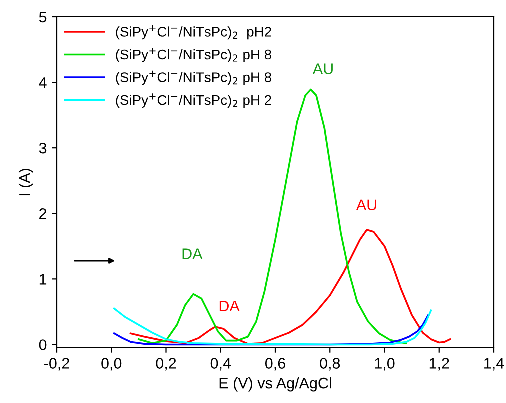 This screenshot has width=506, height=403. What do you see at coordinates (112, 364) in the screenshot?
I see `x-tick-label: 0,0` at bounding box center [112, 364].